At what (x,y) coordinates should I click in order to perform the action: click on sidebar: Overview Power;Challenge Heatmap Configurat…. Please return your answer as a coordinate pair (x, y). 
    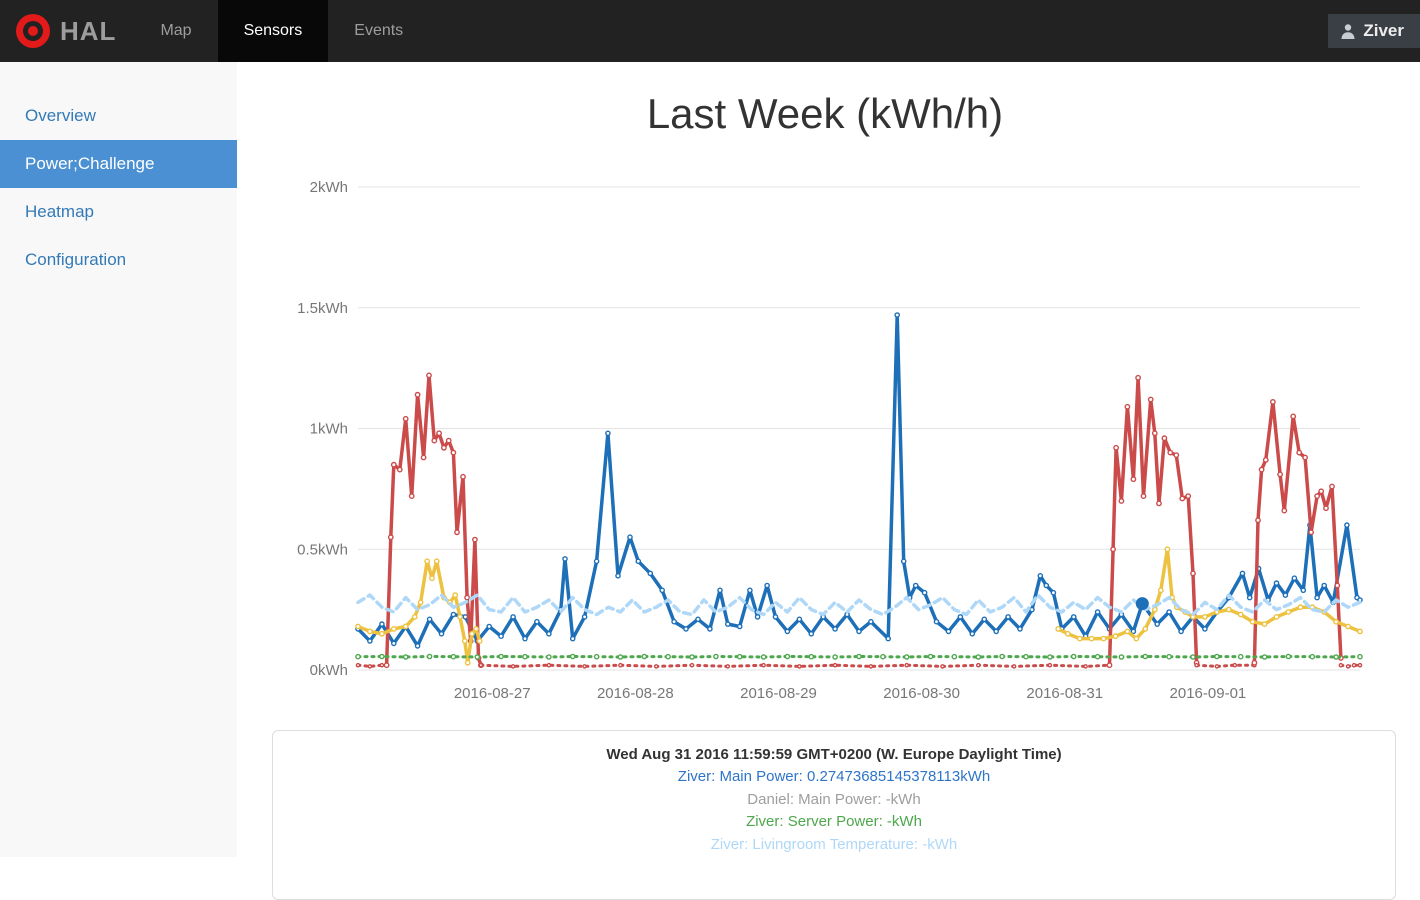
    Looking at the image, I should click on (118, 459).